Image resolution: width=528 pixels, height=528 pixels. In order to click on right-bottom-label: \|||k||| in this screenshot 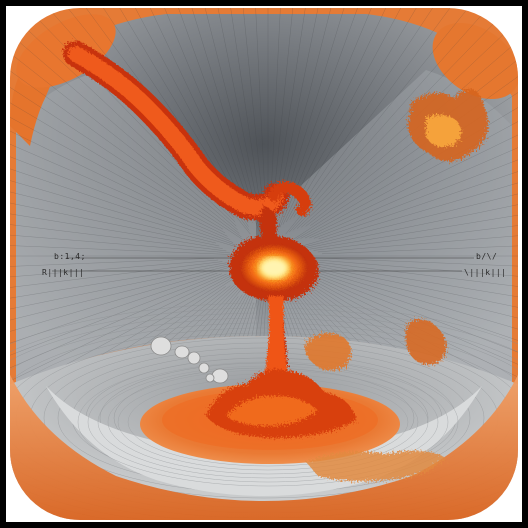, I will do `click(485, 272)`.